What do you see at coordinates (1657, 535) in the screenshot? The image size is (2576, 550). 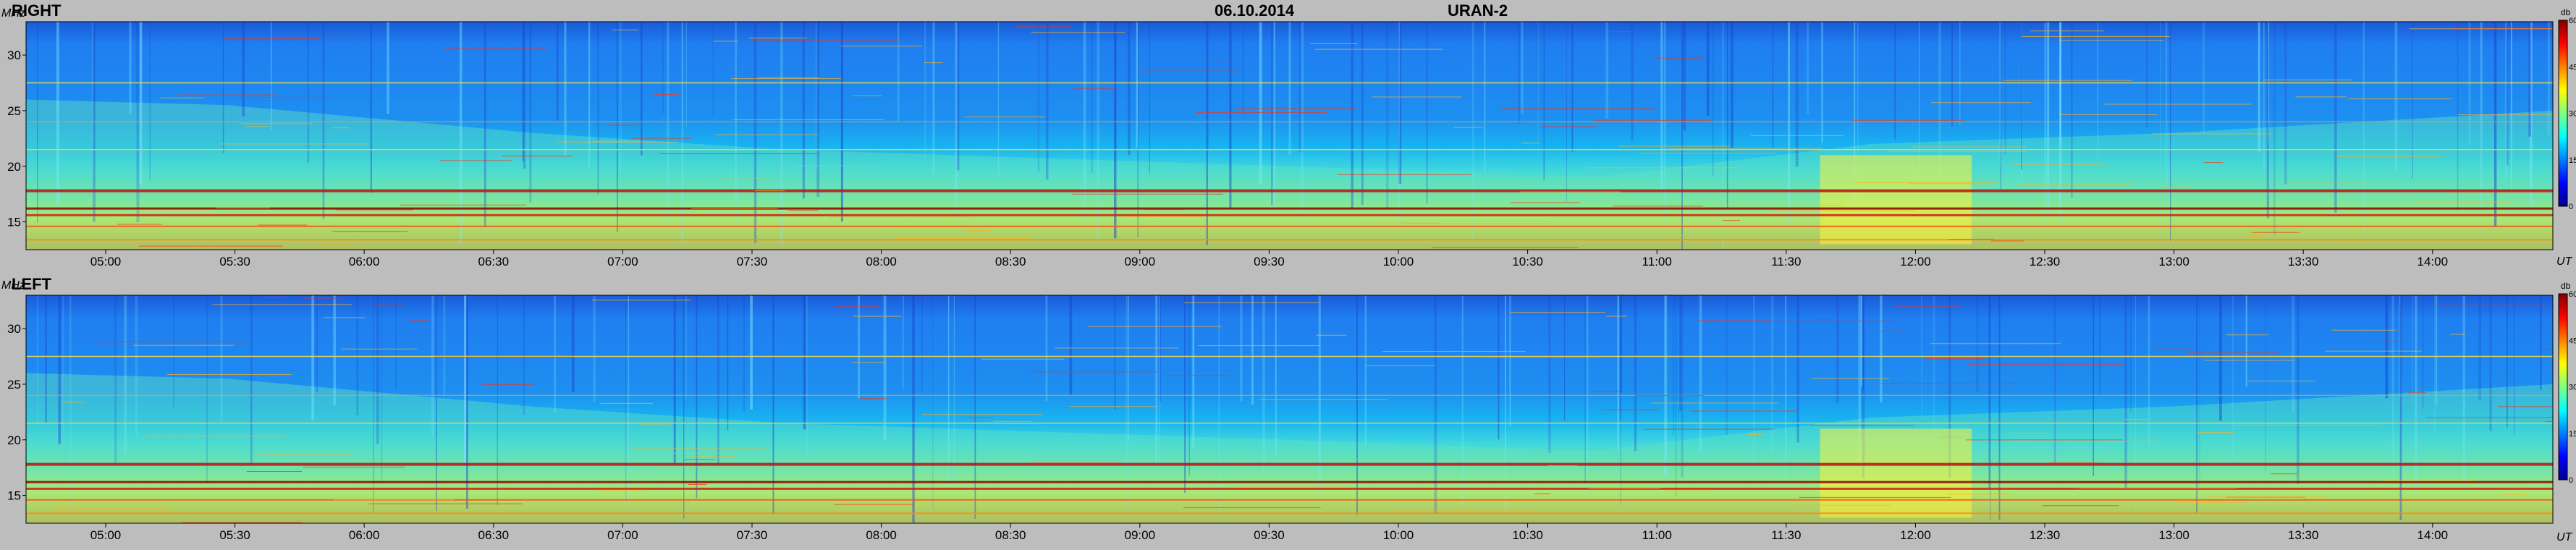 I see `x-tick-label: 11:00` at bounding box center [1657, 535].